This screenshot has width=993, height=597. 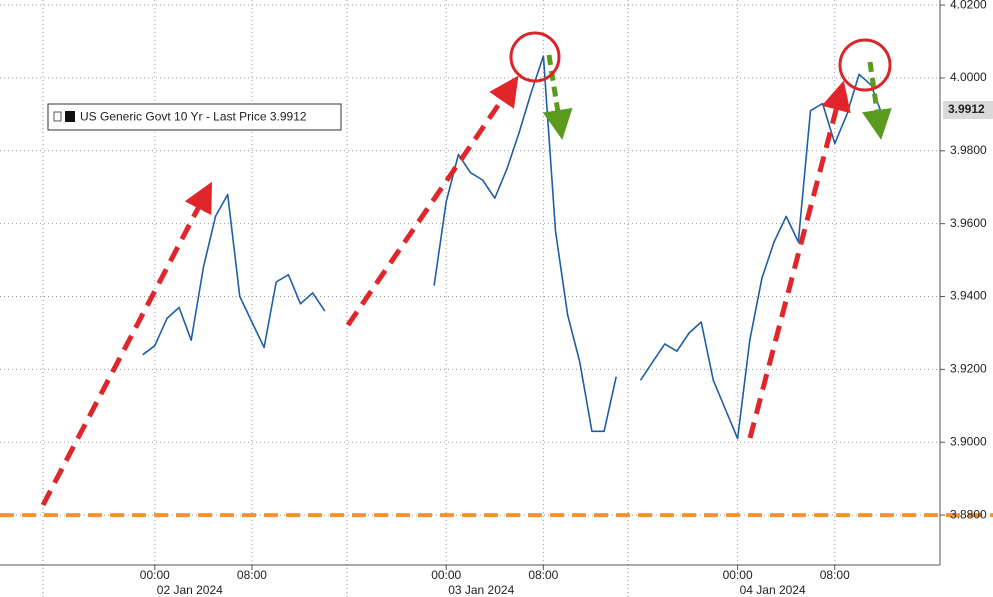 What do you see at coordinates (968, 514) in the screenshot?
I see `y-tick-label: 3.8800` at bounding box center [968, 514].